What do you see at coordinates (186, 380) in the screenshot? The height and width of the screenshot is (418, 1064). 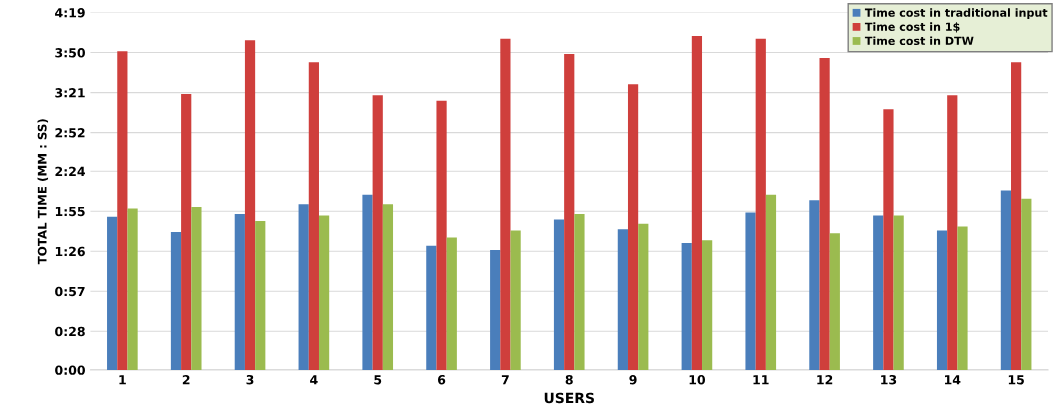 I see `x-tick-label: 2` at bounding box center [186, 380].